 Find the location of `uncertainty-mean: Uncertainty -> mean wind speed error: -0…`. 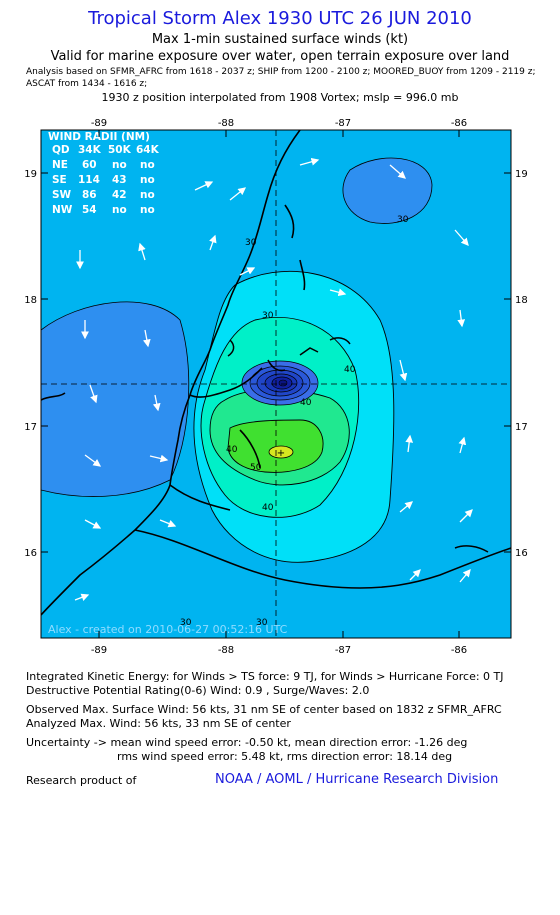

uncertainty-mean: Uncertainty -> mean wind speed error: -0… is located at coordinates (247, 742).